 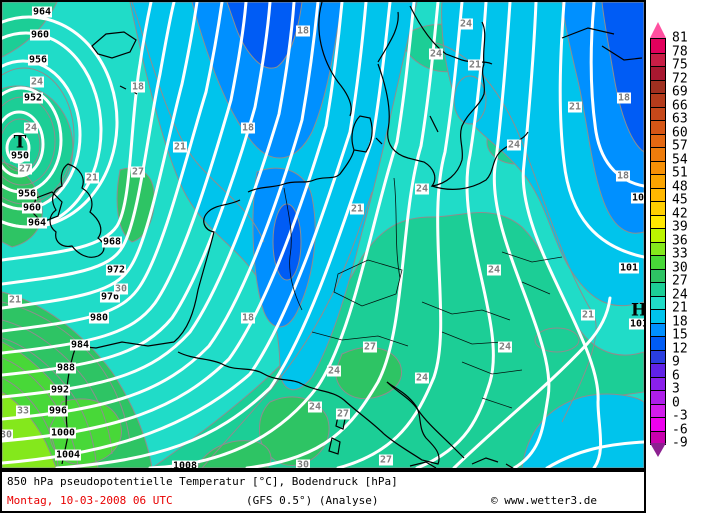 What do you see at coordinates (629, 268) in the screenshot?
I see `isobar-label: 101` at bounding box center [629, 268].